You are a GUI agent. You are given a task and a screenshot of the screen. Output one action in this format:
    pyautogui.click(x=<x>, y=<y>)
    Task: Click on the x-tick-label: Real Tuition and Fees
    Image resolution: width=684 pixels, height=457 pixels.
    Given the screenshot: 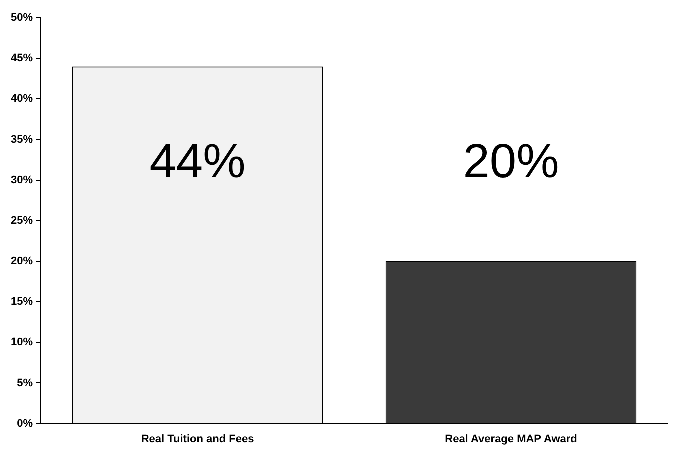 What is the action you would take?
    pyautogui.click(x=197, y=439)
    